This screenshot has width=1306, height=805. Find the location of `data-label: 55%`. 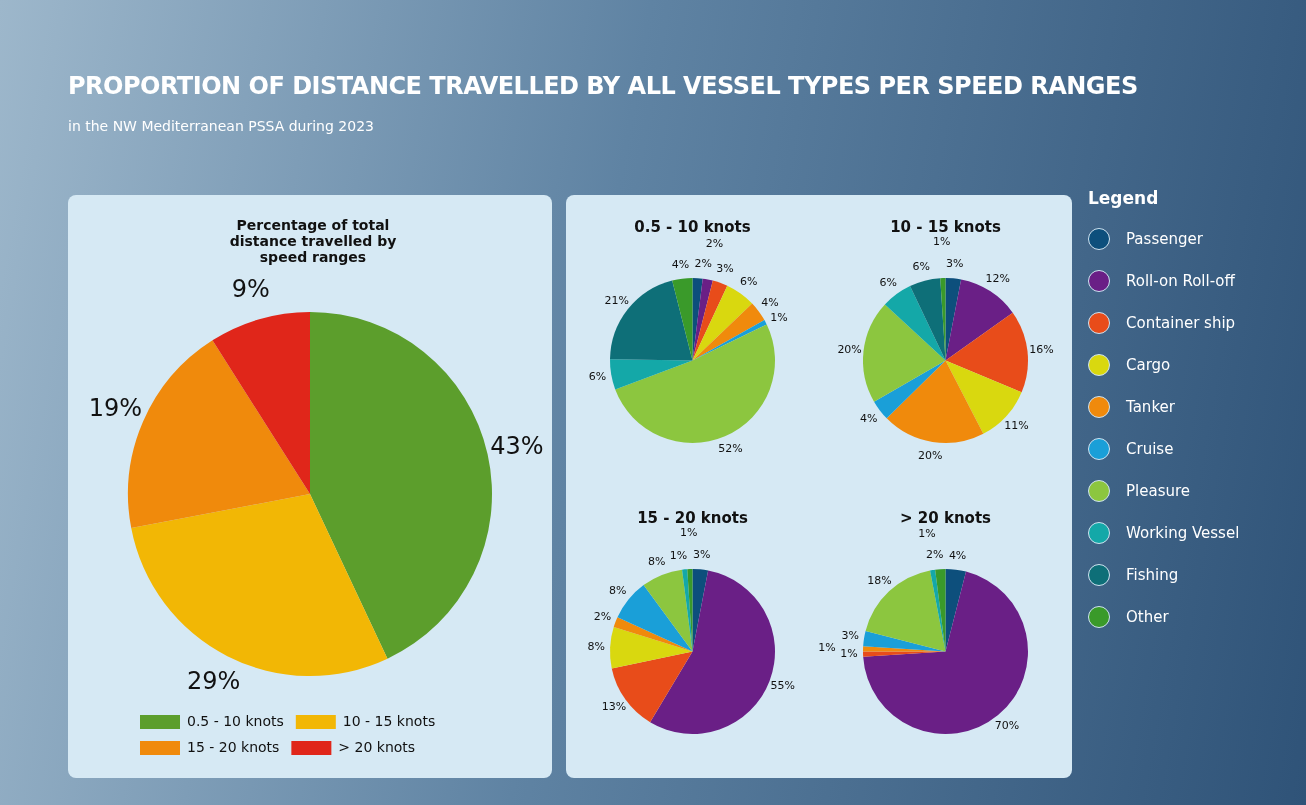

data-label: 55% is located at coordinates (782, 685).